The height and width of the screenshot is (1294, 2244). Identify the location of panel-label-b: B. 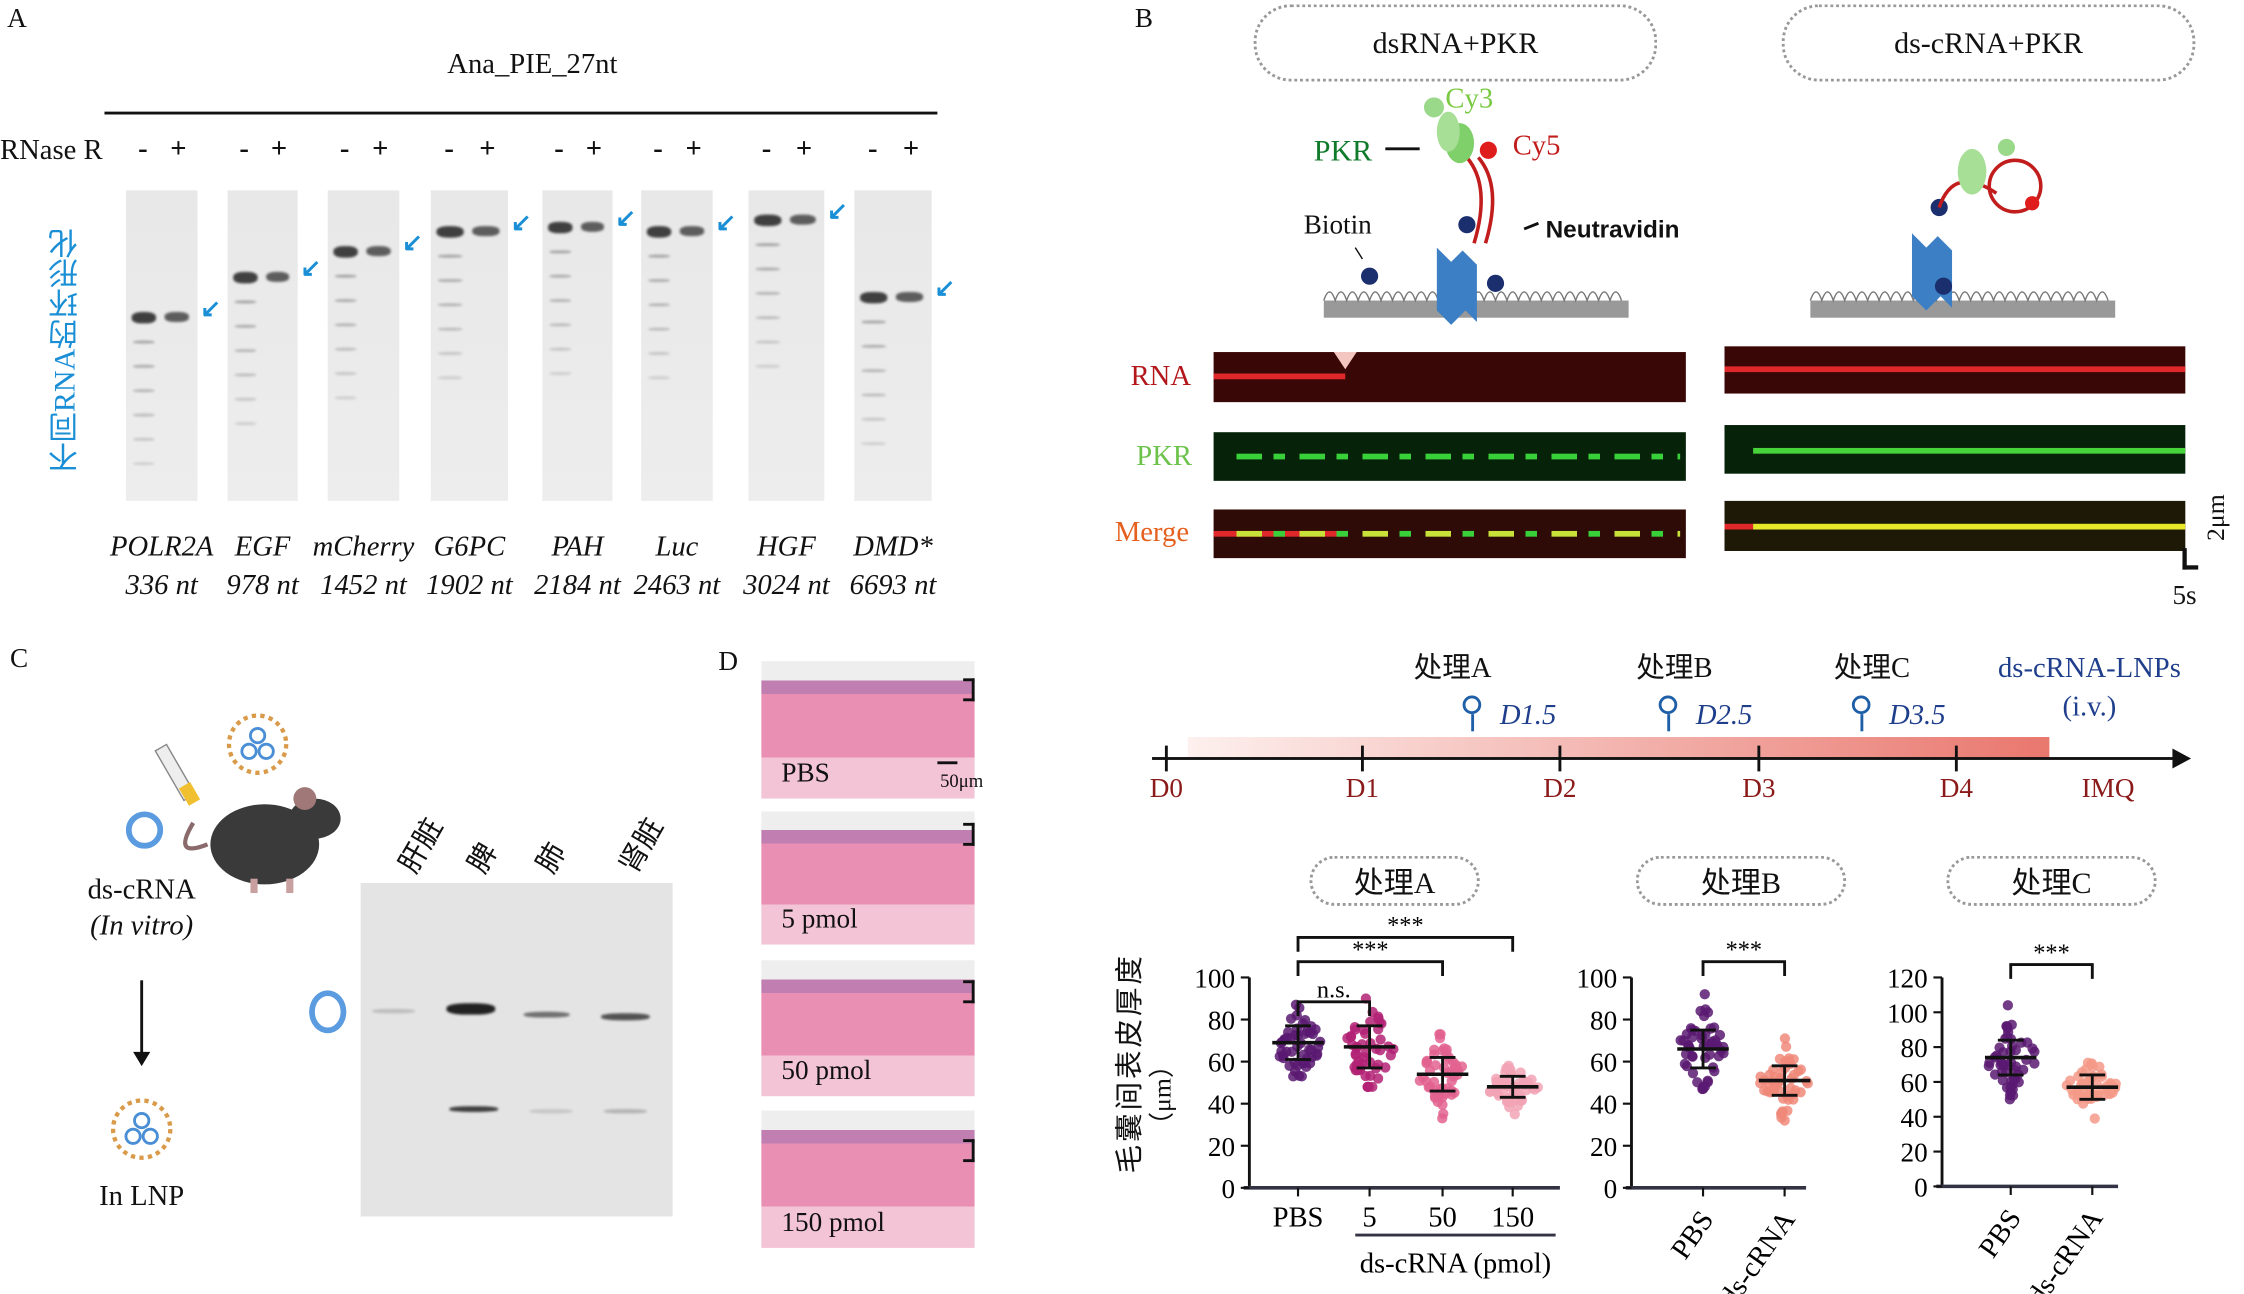
(1144, 19).